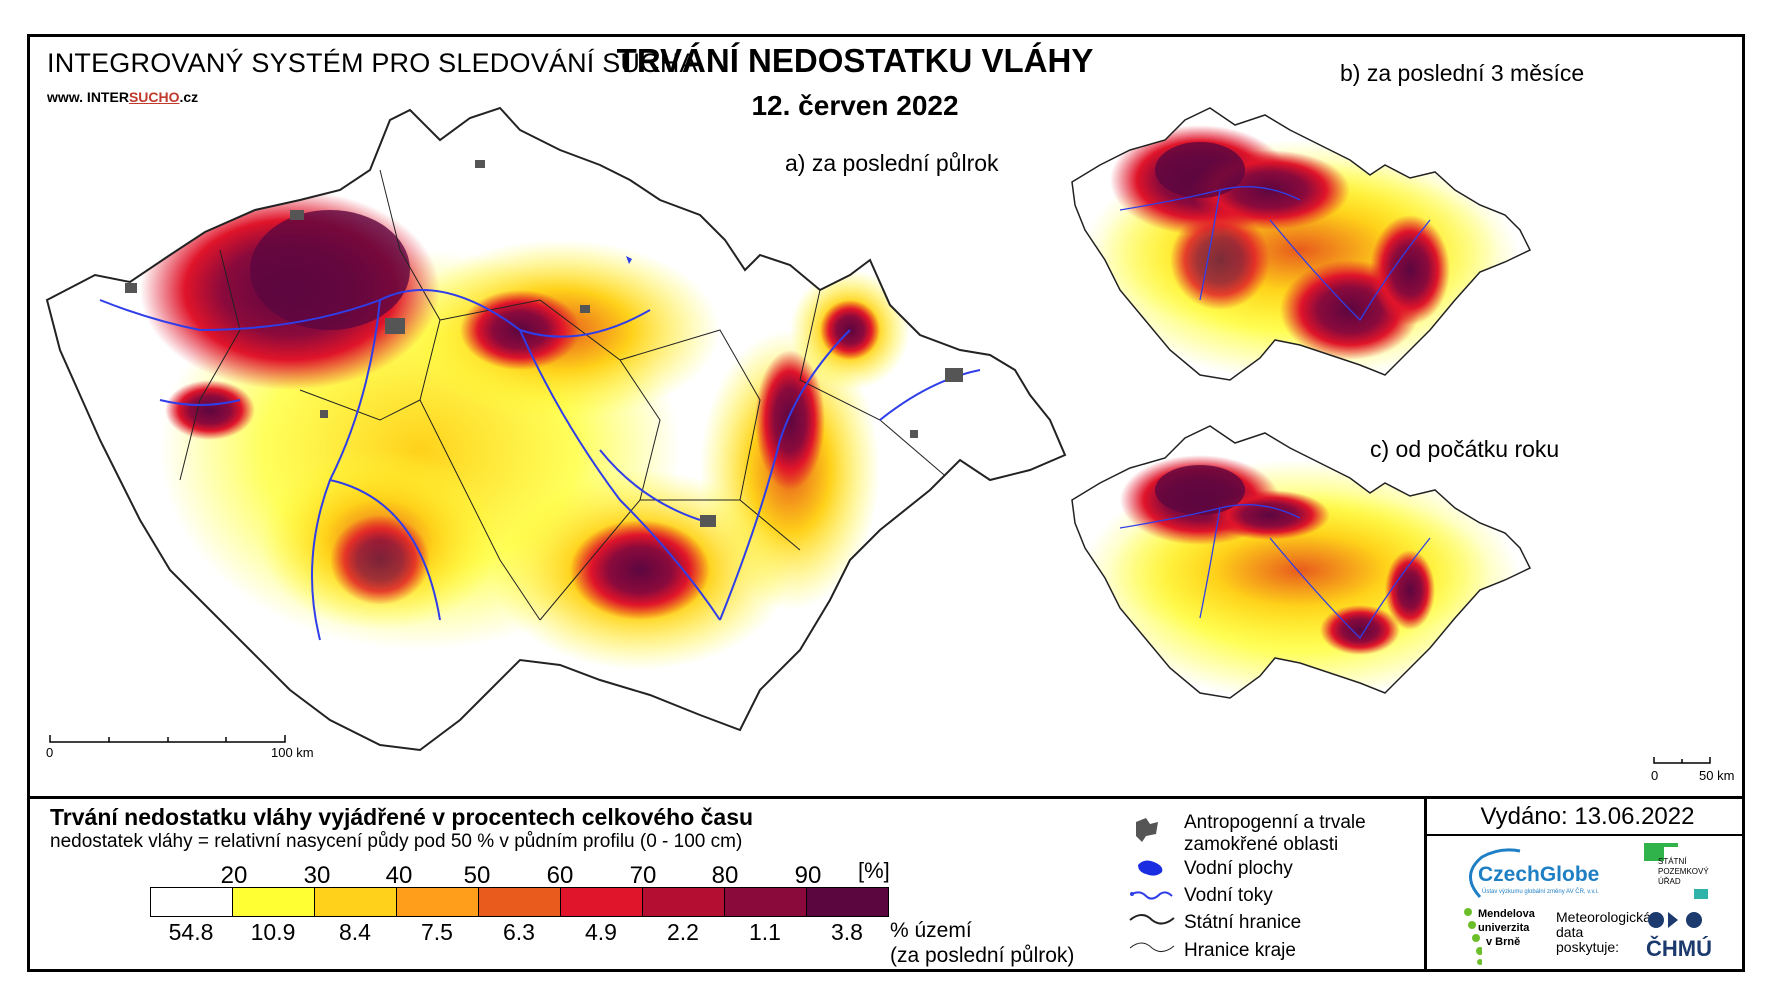  Describe the element at coordinates (855, 105) in the screenshot. I see `map-date: 12. červen 2022` at that location.